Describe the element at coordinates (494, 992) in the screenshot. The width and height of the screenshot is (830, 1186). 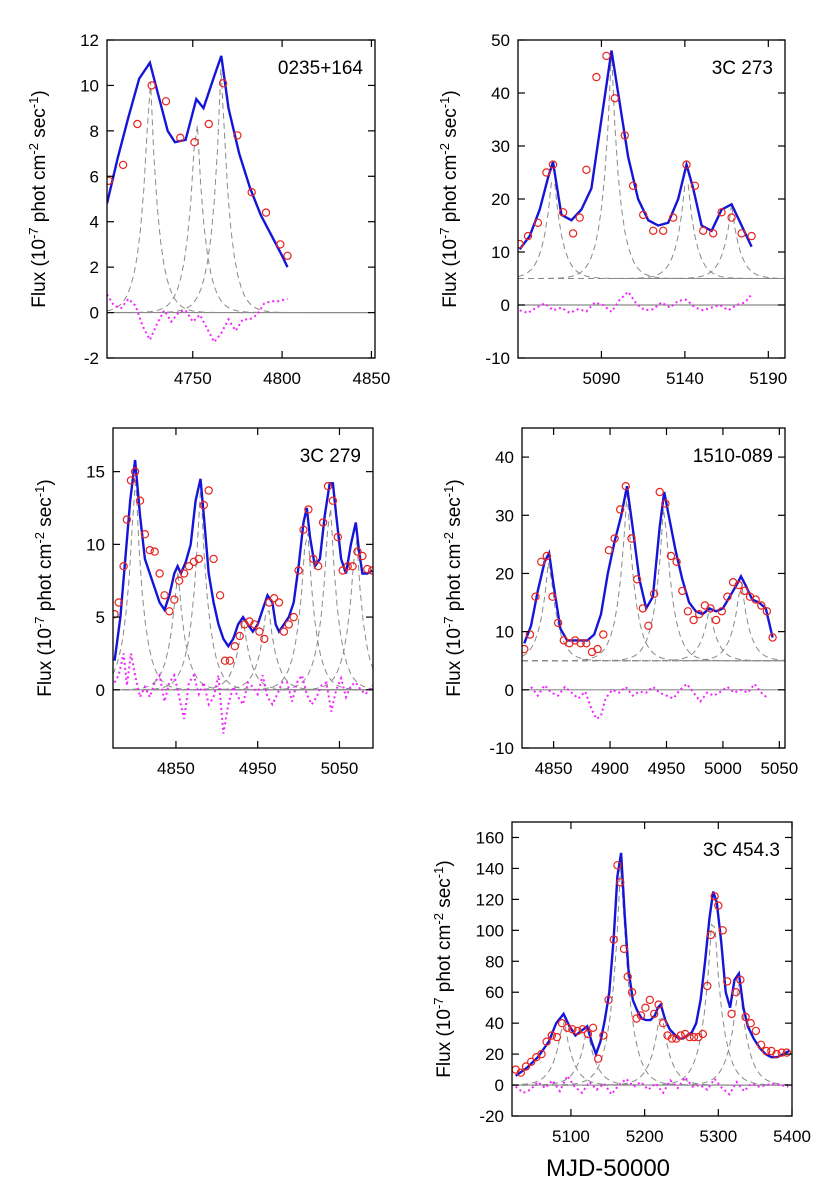
I see `y-tick-label: 60` at that location.